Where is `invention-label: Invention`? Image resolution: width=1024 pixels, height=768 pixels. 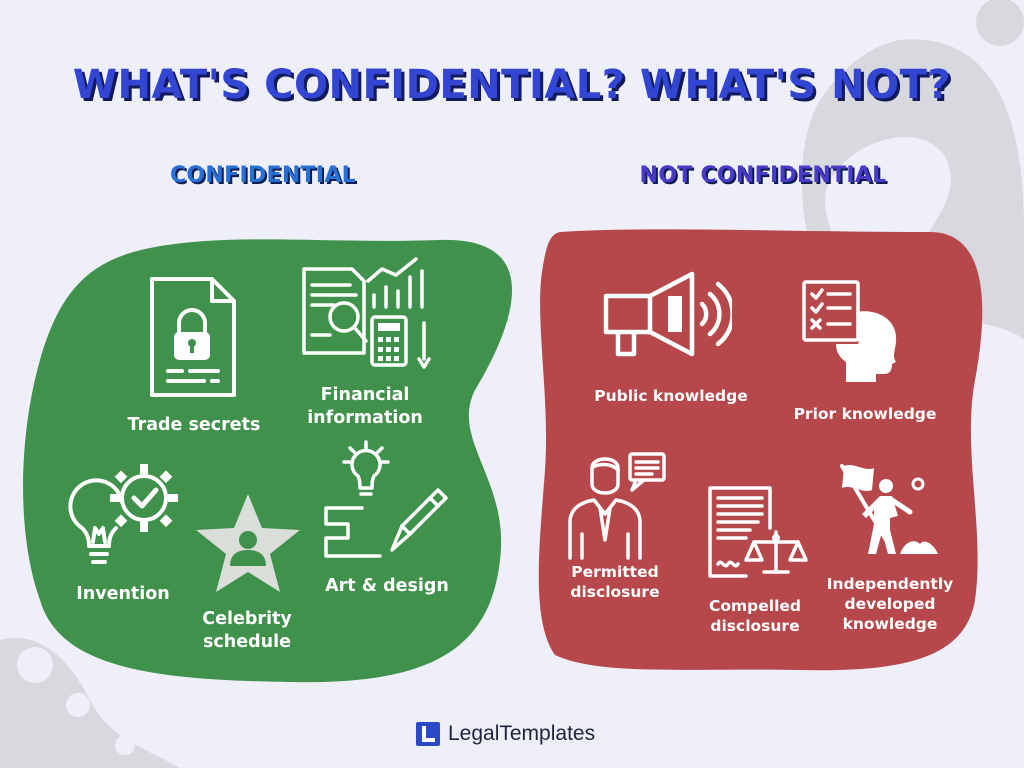 invention-label: Invention is located at coordinates (123, 594).